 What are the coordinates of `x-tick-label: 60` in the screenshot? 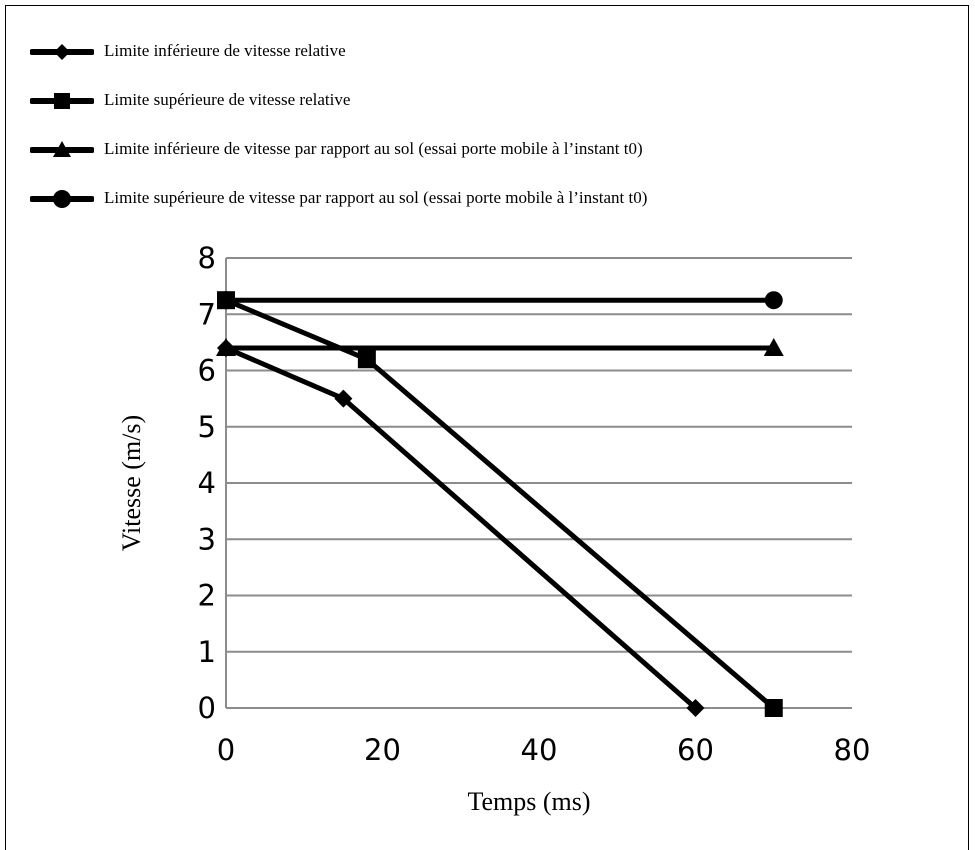 It's located at (695, 750).